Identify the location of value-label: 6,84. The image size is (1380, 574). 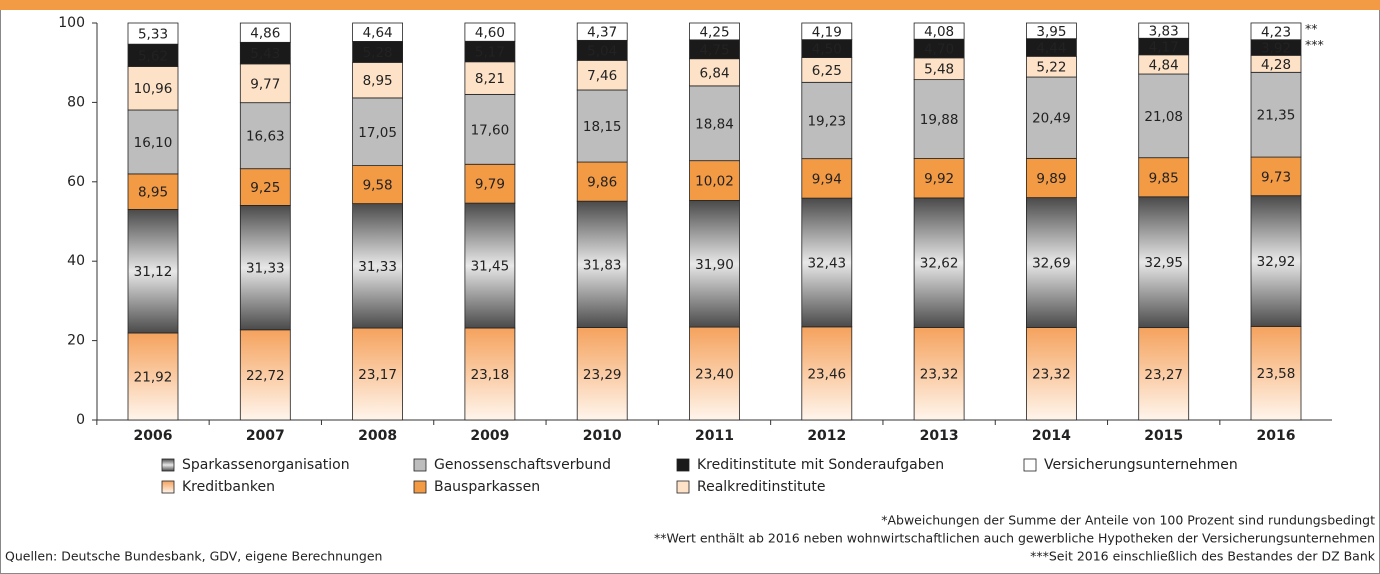
(714, 73).